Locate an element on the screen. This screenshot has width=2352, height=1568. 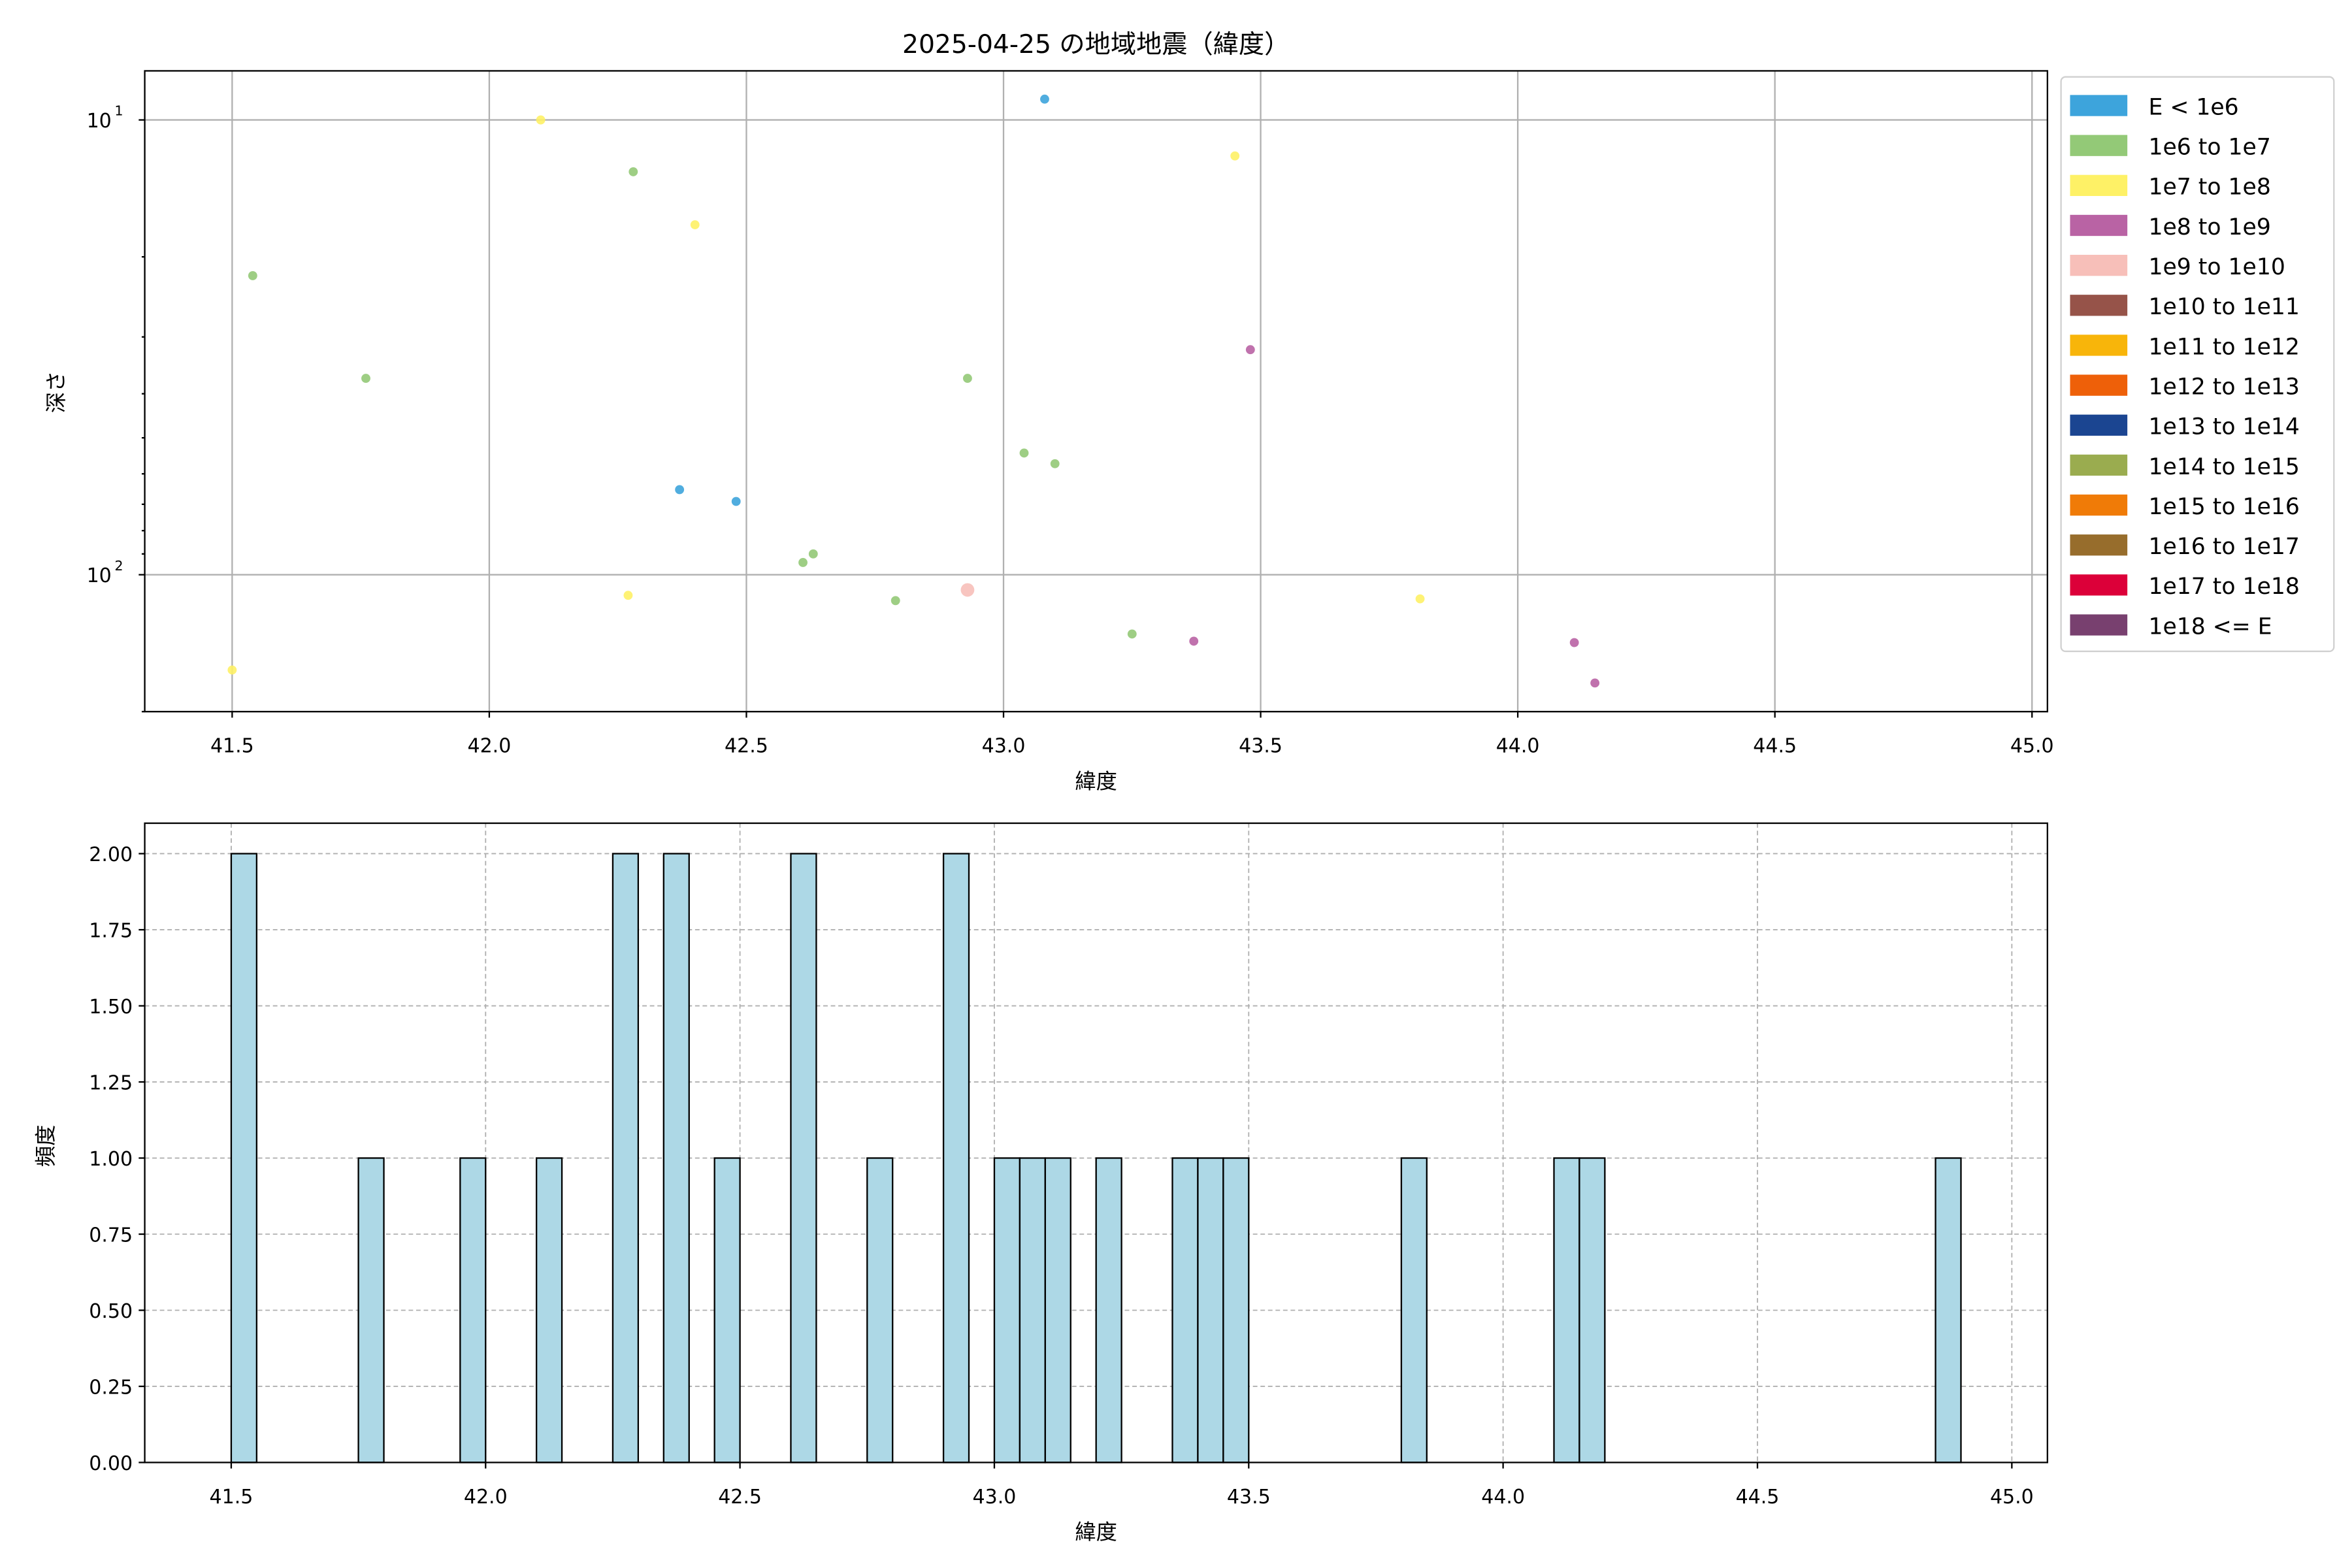
y-tick-label: 0.50 is located at coordinates (111, 1311).